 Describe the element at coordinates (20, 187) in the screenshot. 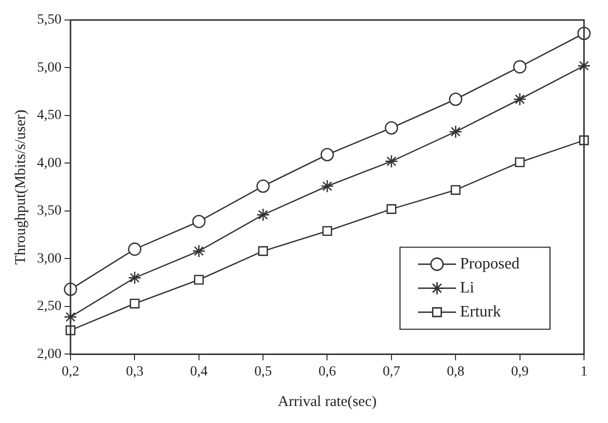

I see `y-axis-title: Throughput(Mbits/s/user)` at that location.